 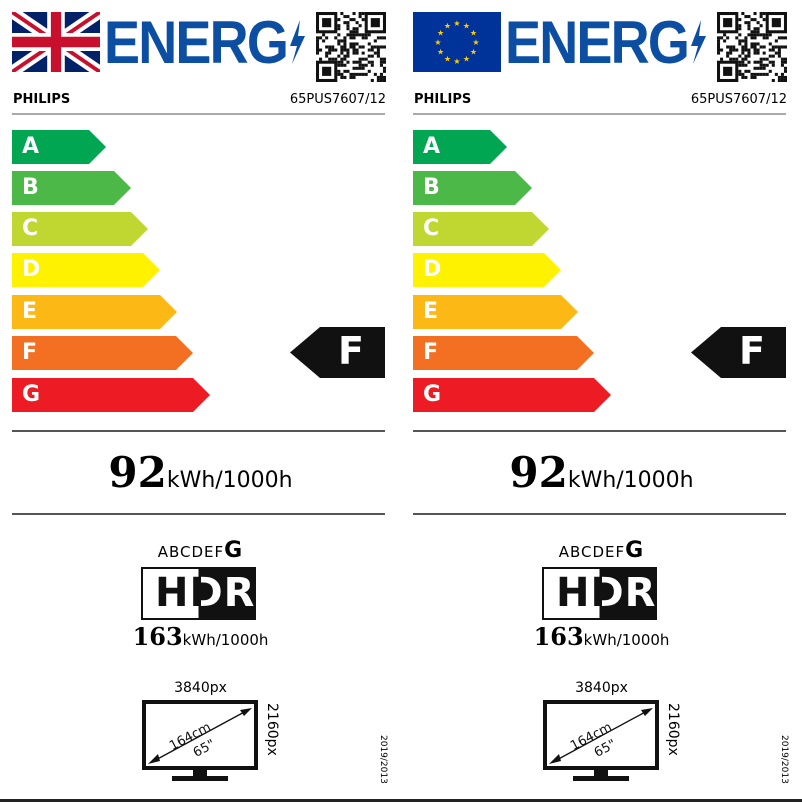 I want to click on eu-flag-icon: ★ ★ ★ ★ ★ ★ ★ ★ ★ ★ ★ ★, so click(x=457, y=42).